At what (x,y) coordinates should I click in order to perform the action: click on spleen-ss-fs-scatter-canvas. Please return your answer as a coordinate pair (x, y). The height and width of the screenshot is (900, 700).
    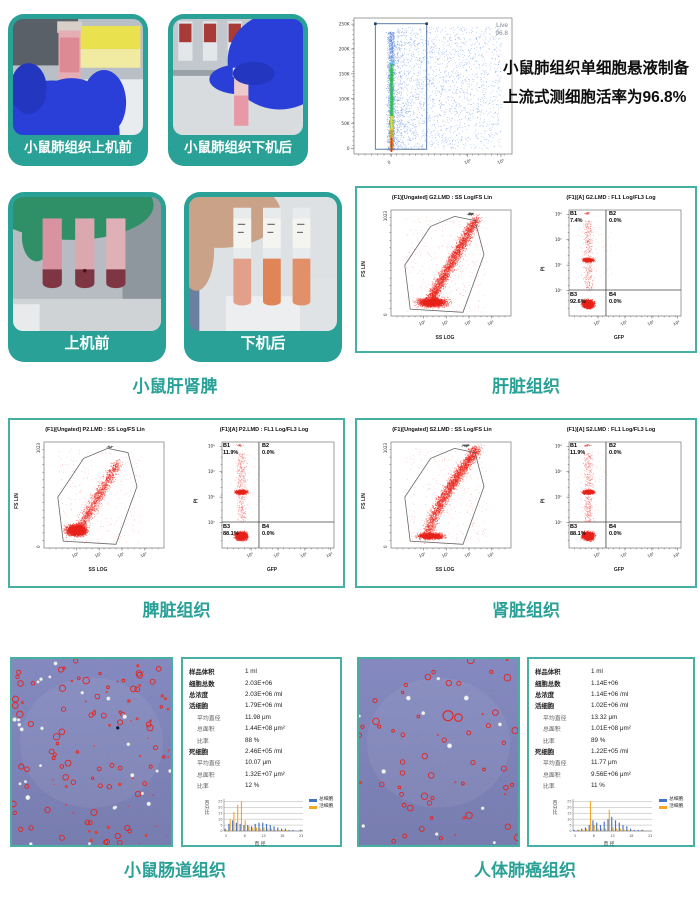
    Looking at the image, I should click on (98, 501).